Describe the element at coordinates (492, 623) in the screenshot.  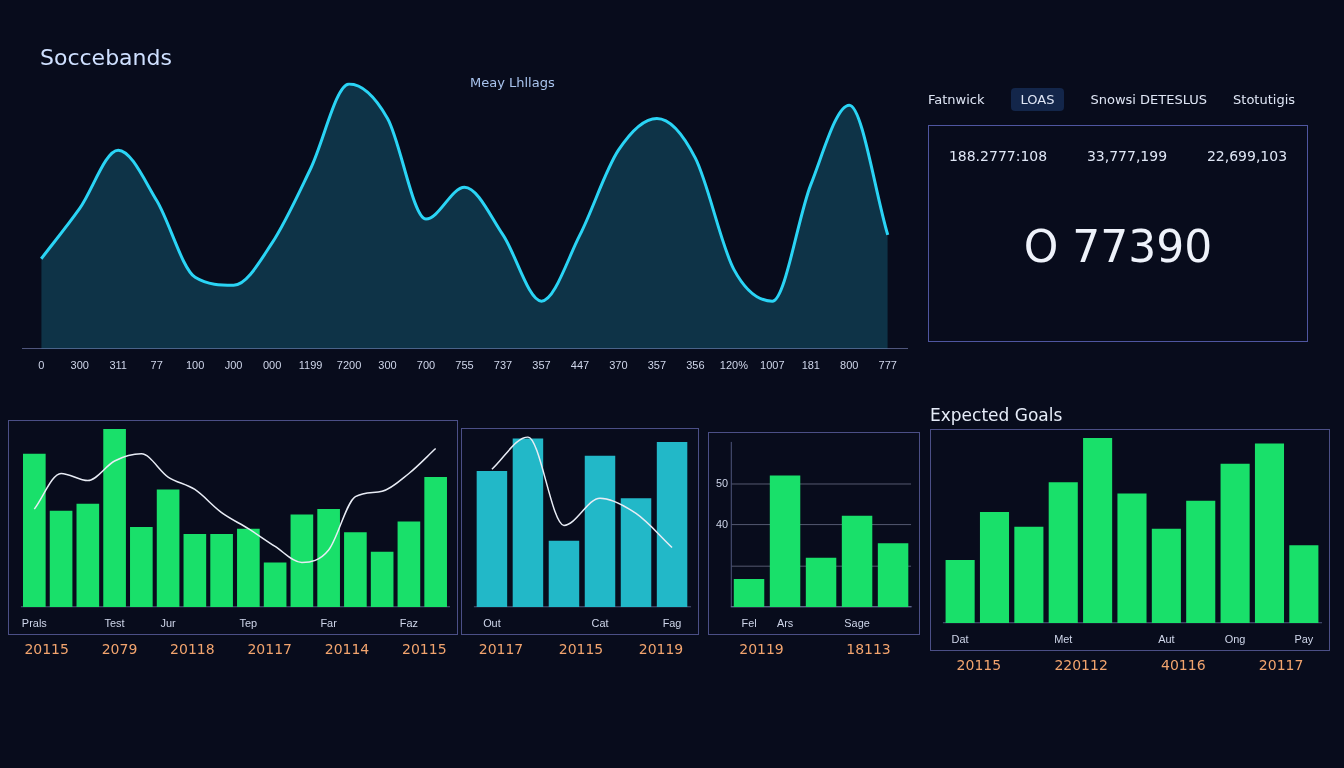
I see `x-tick-label: Out` at that location.